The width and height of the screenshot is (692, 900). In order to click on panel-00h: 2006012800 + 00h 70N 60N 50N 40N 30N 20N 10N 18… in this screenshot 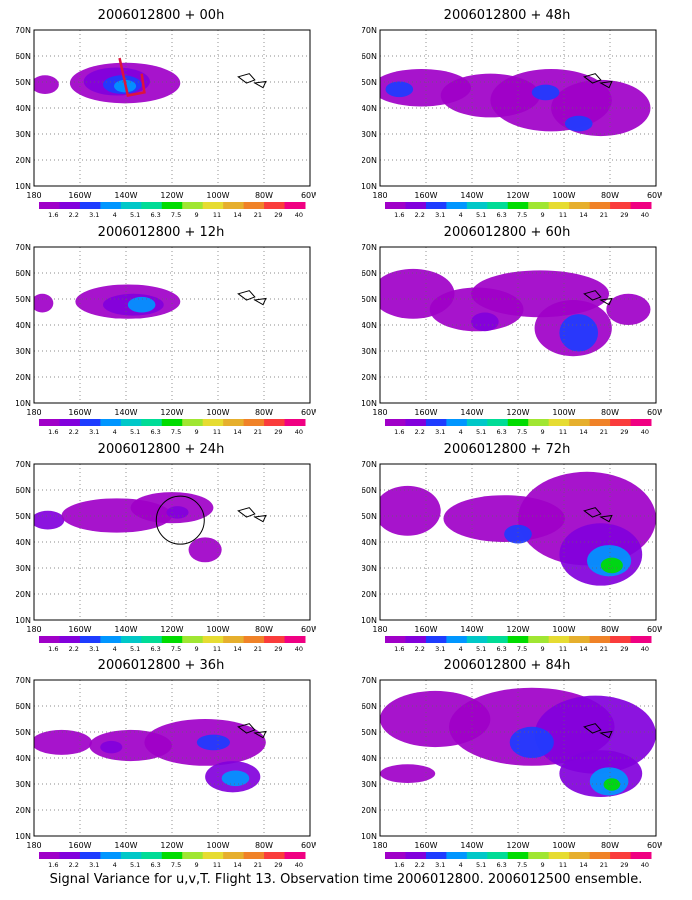, I will do `click(166, 116)`.